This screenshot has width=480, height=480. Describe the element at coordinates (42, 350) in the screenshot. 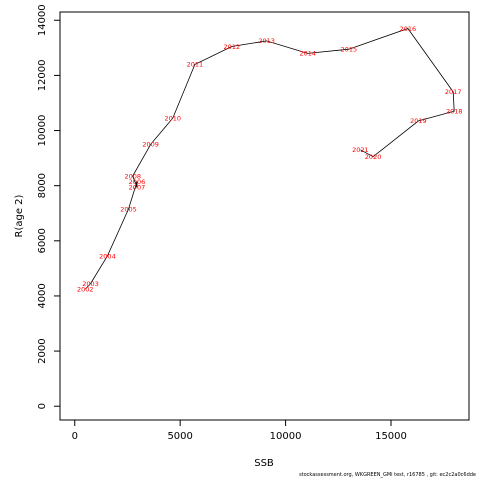

I see `y-tick-label: 2000` at that location.